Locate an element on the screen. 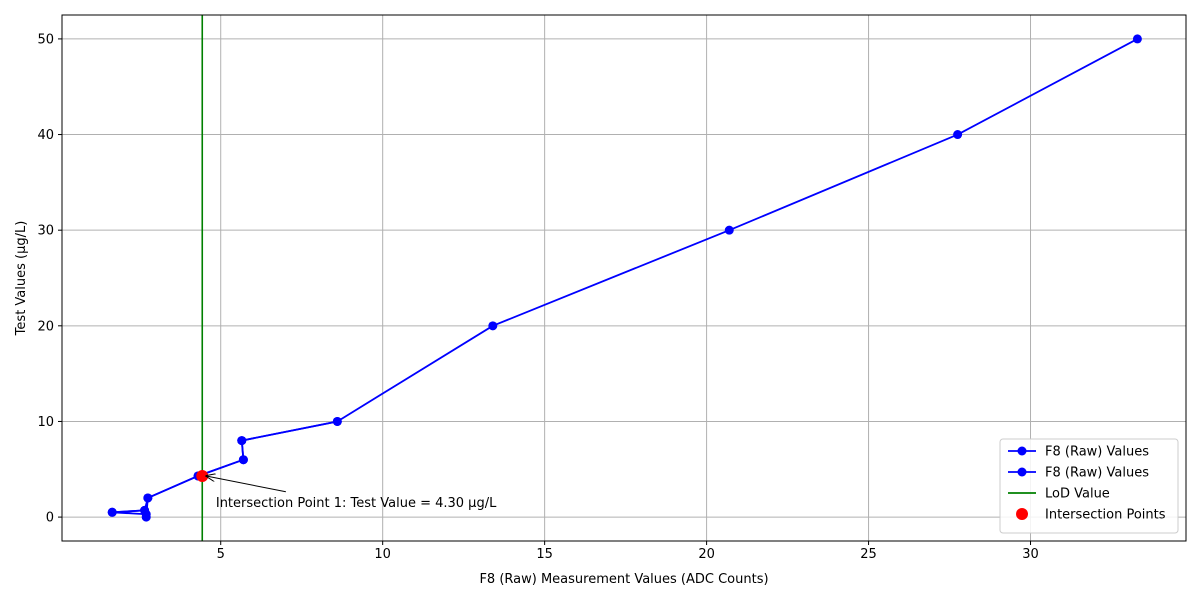 Image resolution: width=1200 pixels, height=600 pixels. annotation-arrow is located at coordinates (246, 484).